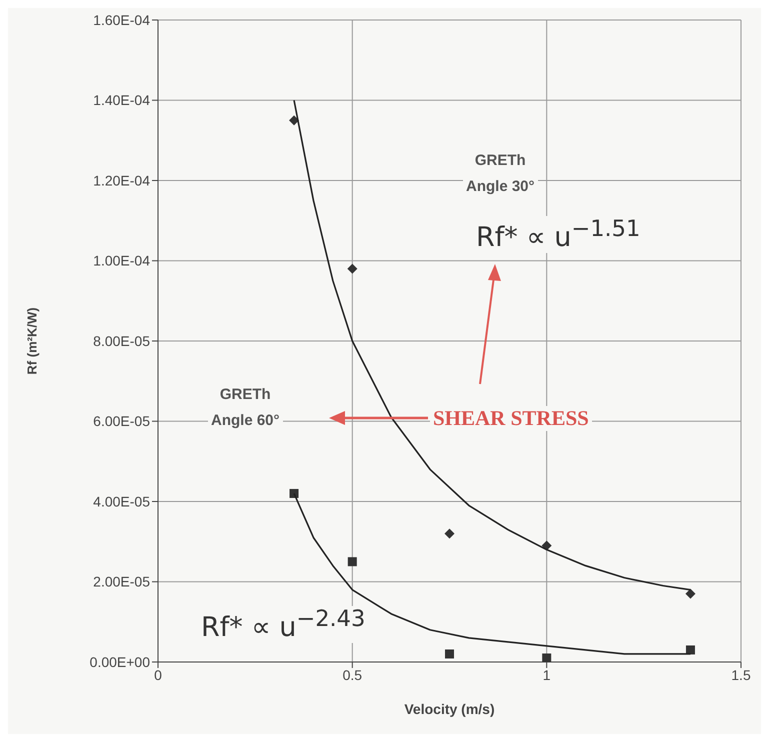 The height and width of the screenshot is (742, 769). What do you see at coordinates (121, 582) in the screenshot?
I see `y-tick-label: 2.00E-05` at bounding box center [121, 582].